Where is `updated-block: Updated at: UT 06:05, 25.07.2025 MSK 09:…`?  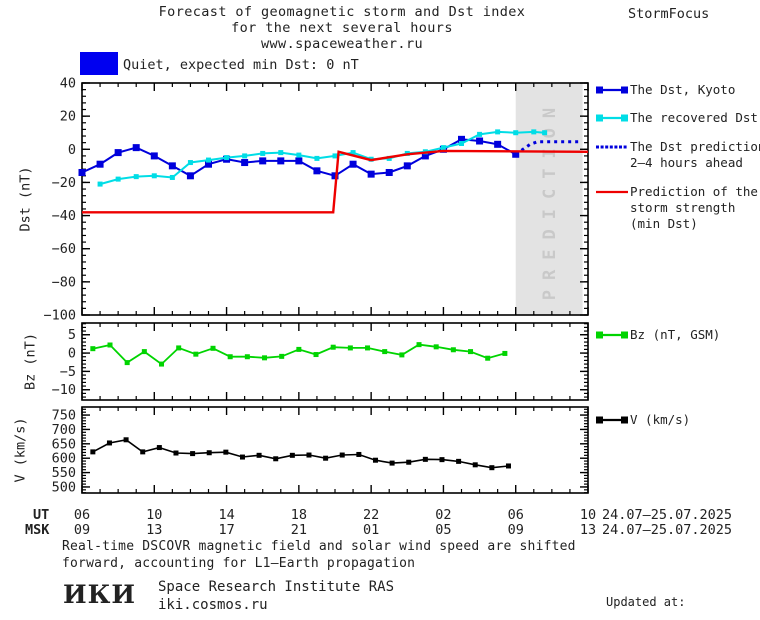
updated-block: Updated at: UT 06:05, 25.07.2025 MSK 09:… is located at coordinates (682, 590).